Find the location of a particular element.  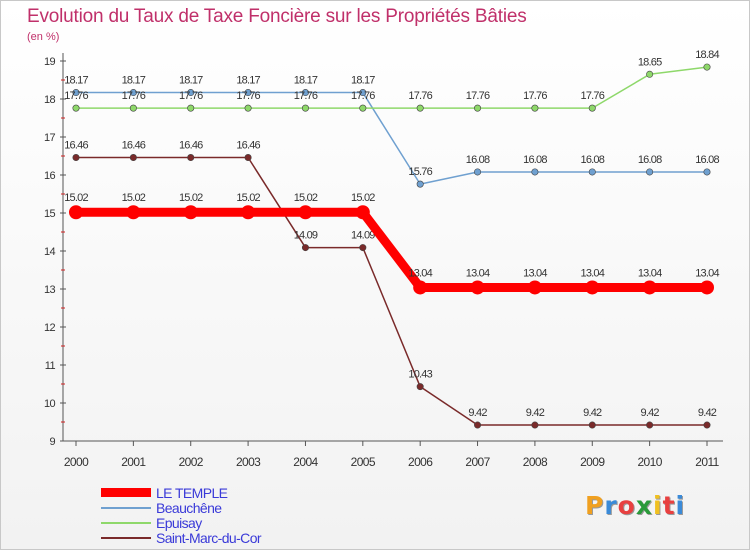

x-tick-label: 2010 is located at coordinates (649, 462).